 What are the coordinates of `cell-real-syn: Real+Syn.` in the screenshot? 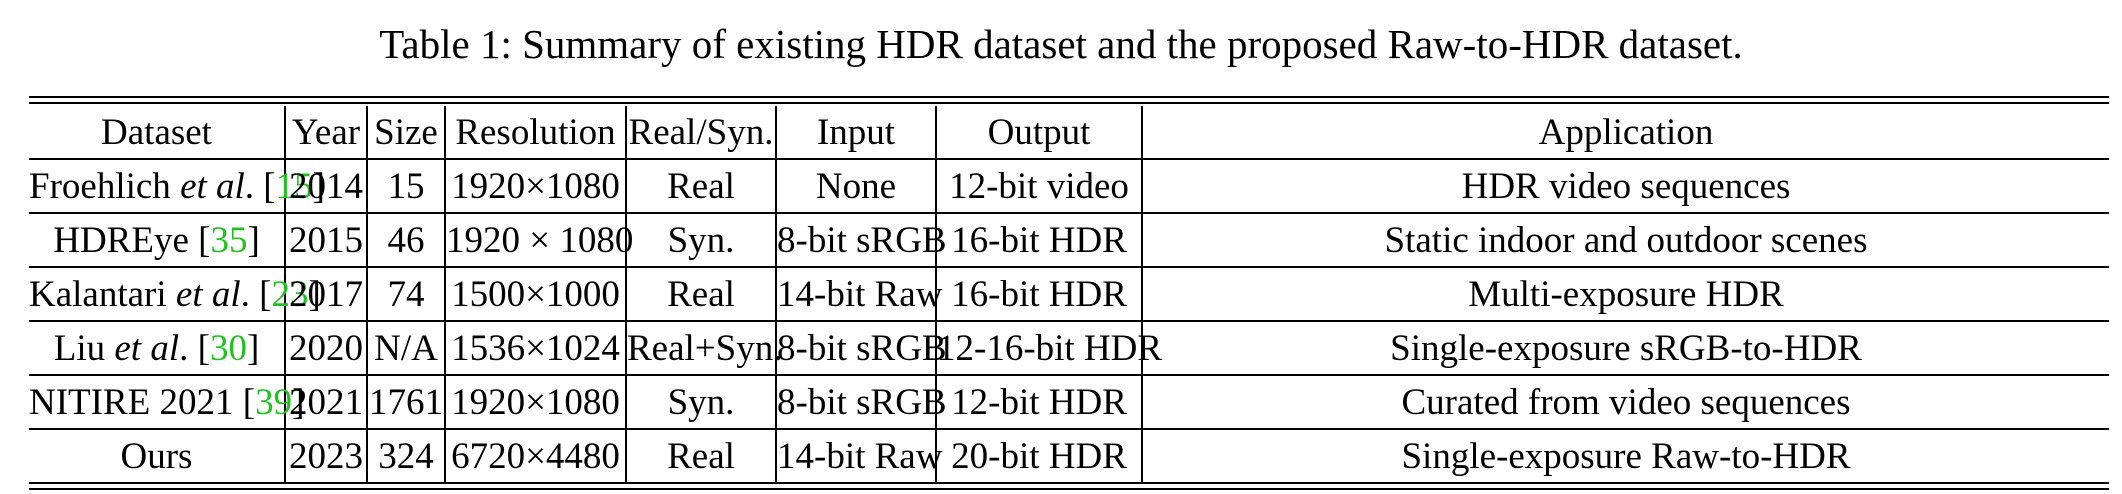 It's located at (704, 348).